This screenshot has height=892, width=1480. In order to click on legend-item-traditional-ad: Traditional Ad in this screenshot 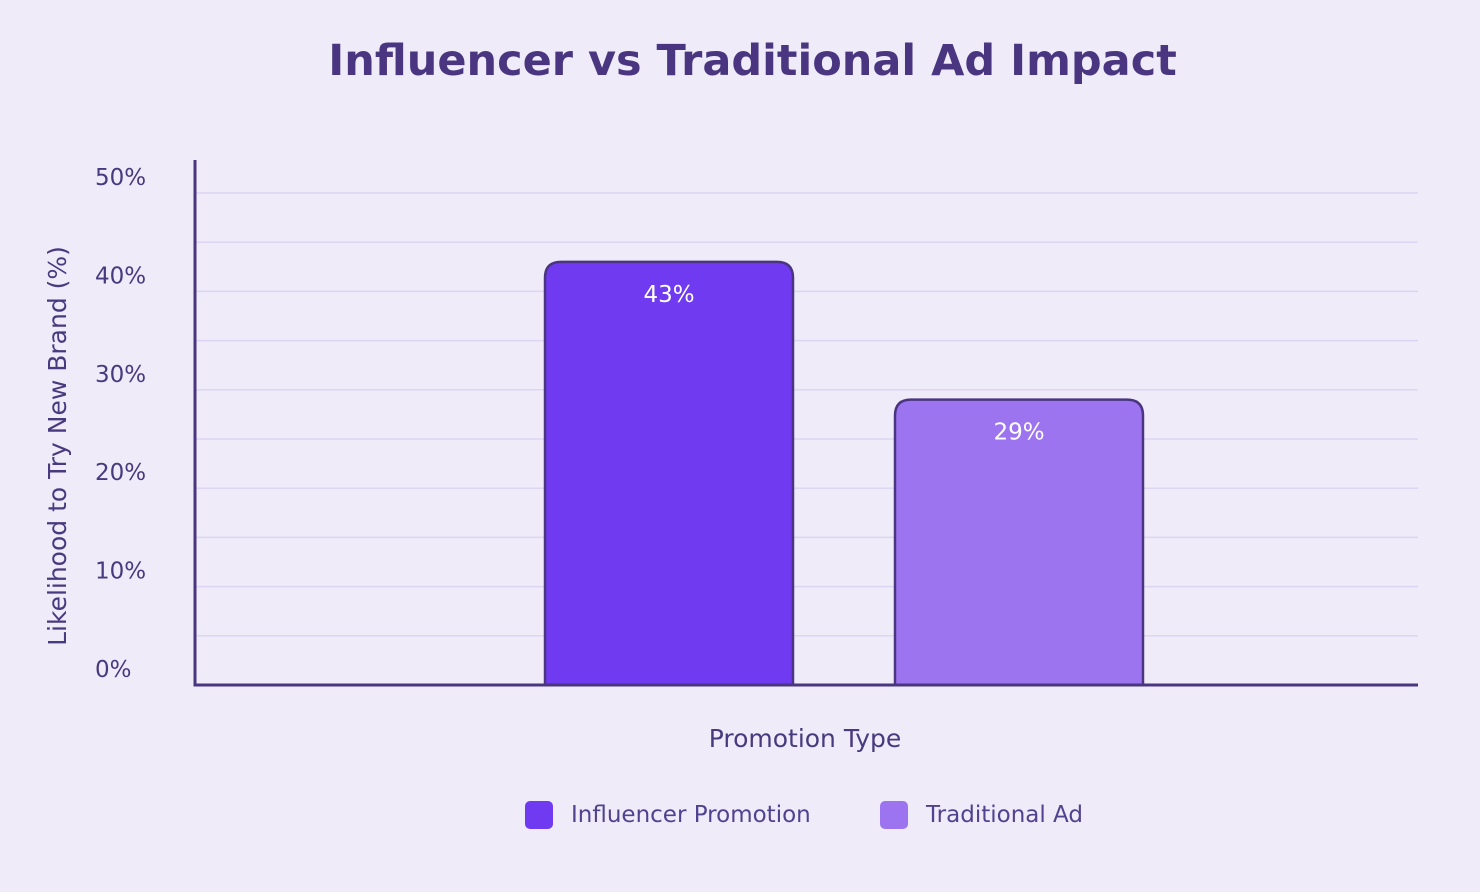, I will do `click(981, 815)`.